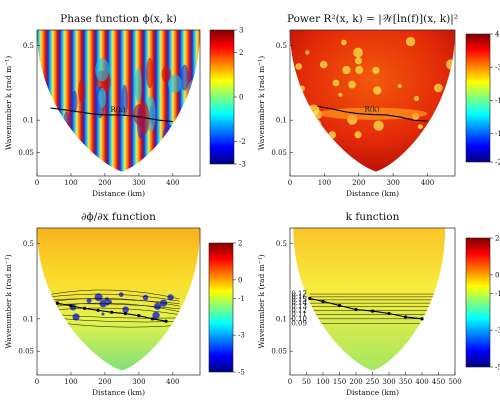 This screenshot has height=413, width=500. I want to click on ridge-line, so click(366, 308).